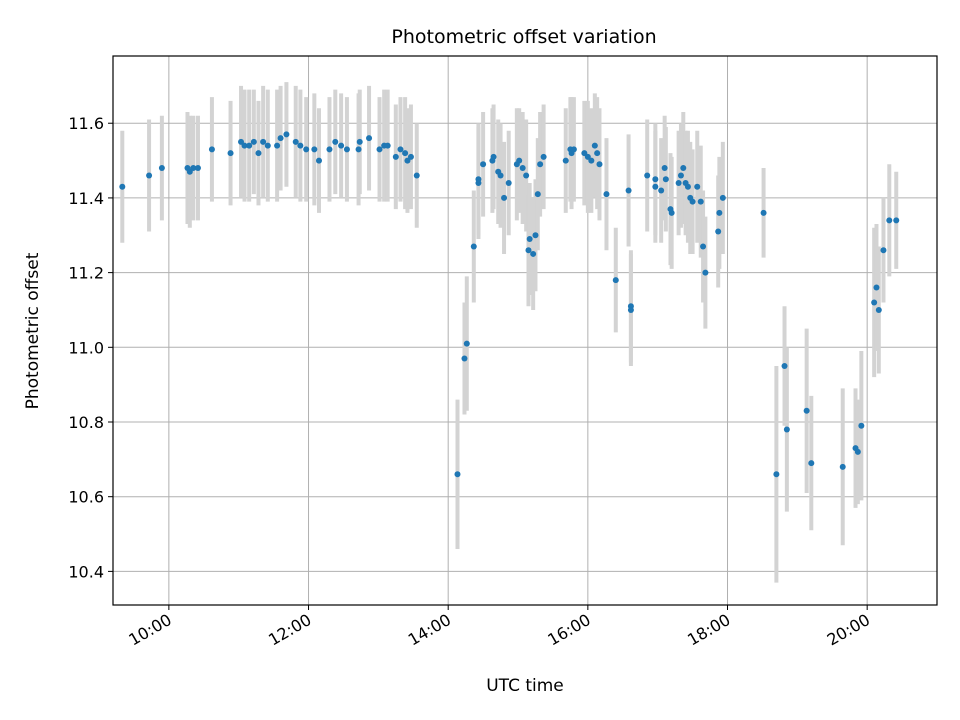 Image resolution: width=960 pixels, height=720 pixels. What do you see at coordinates (525, 686) in the screenshot?
I see `x-axis-label: UTC time` at bounding box center [525, 686].